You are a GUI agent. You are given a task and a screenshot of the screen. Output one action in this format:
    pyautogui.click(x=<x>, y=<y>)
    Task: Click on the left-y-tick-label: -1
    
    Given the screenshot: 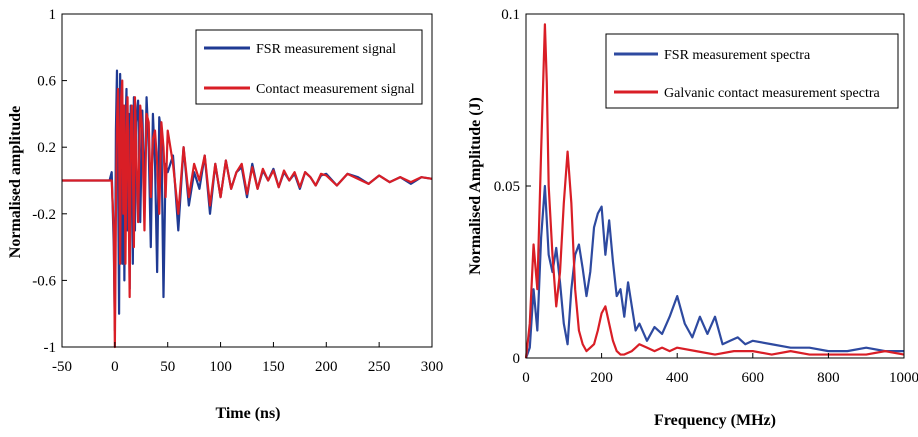 What is the action you would take?
    pyautogui.click(x=50, y=348)
    